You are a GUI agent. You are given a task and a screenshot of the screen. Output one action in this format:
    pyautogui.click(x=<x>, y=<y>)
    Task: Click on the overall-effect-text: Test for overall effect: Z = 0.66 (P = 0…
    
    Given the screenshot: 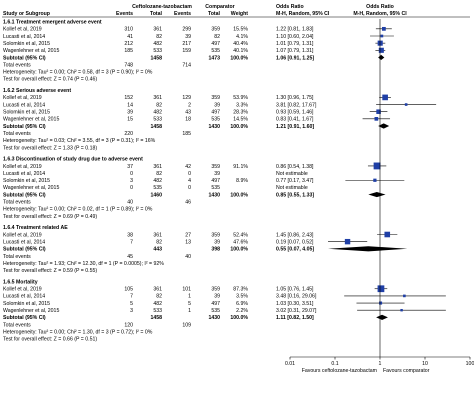 What is the action you would take?
    pyautogui.click(x=50, y=340)
    